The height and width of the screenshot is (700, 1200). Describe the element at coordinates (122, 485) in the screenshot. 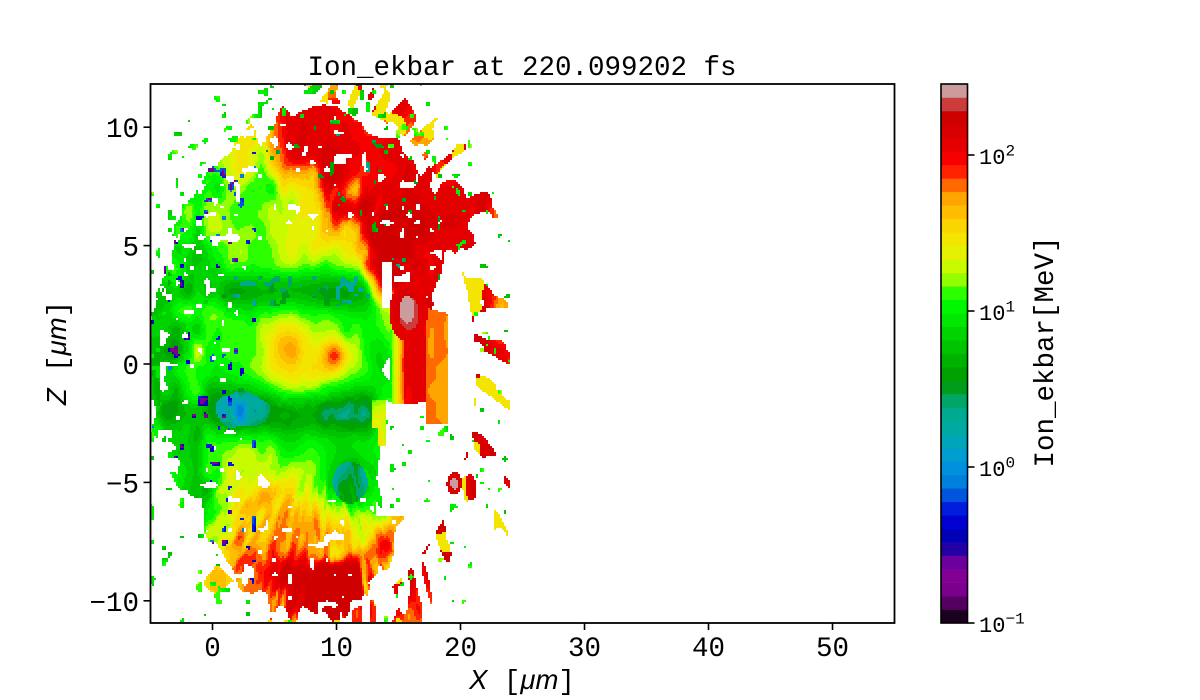

I see `svg-text: −5` at that location.